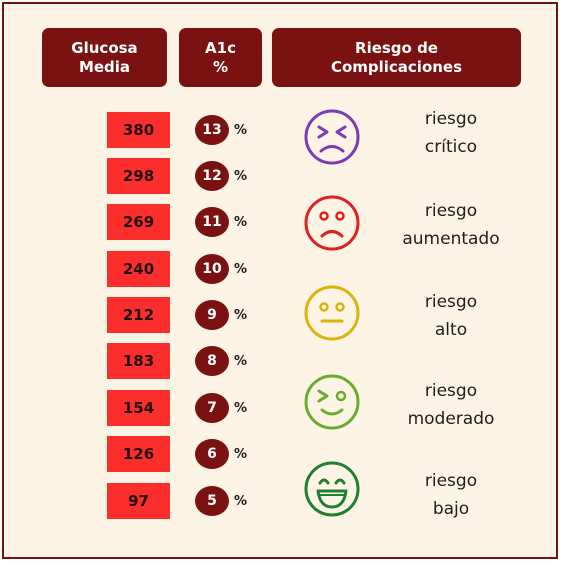  What do you see at coordinates (104, 66) in the screenshot?
I see `glucose-header-line2: Media` at bounding box center [104, 66].